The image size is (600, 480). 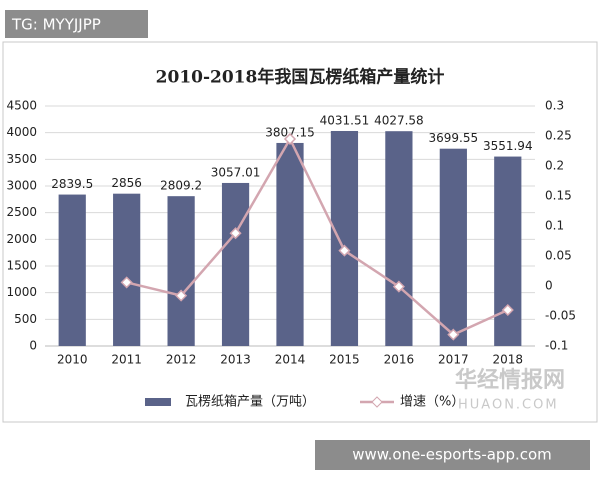 I want to click on url-box, so click(x=452, y=455).